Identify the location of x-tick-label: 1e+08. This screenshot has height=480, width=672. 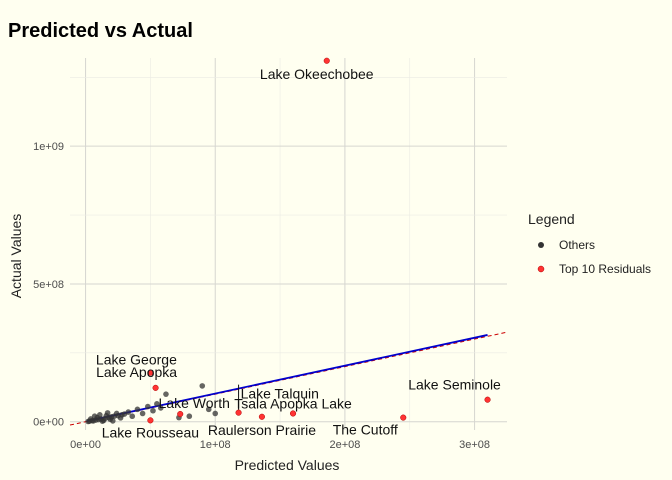
(215, 445).